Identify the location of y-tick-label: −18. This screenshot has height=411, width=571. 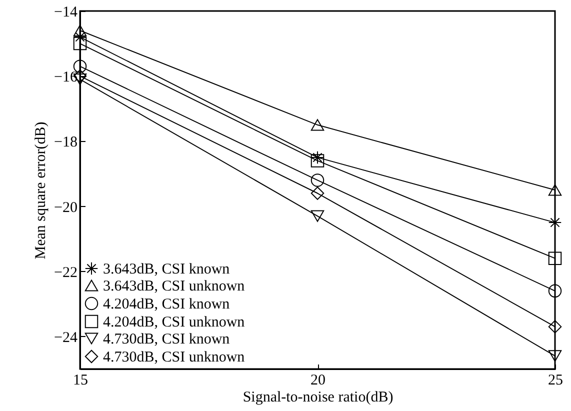
(66, 142).